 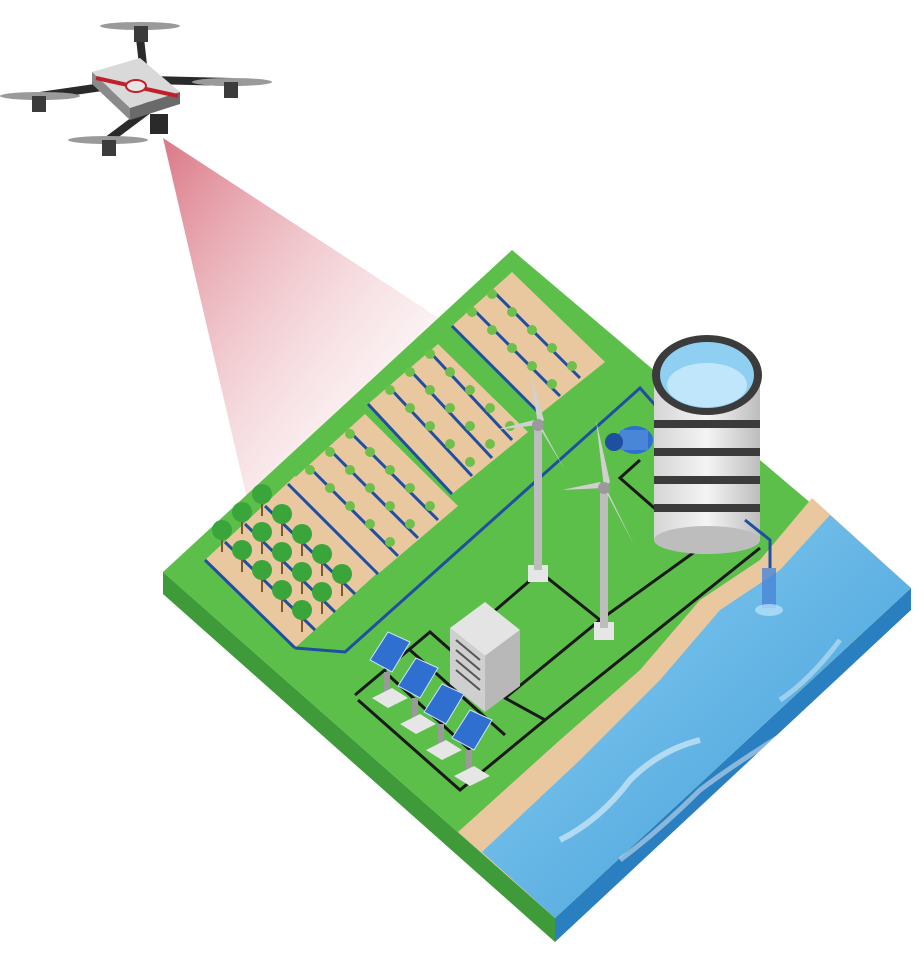 I want to click on drone, so click(x=136, y=89).